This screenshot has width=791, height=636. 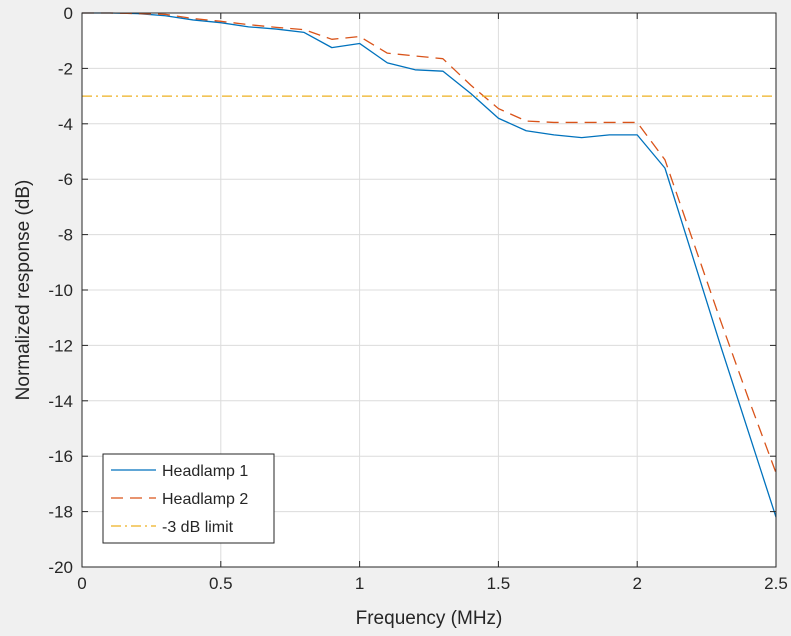 I want to click on legend-label-1: Headlamp 1, so click(x=205, y=471).